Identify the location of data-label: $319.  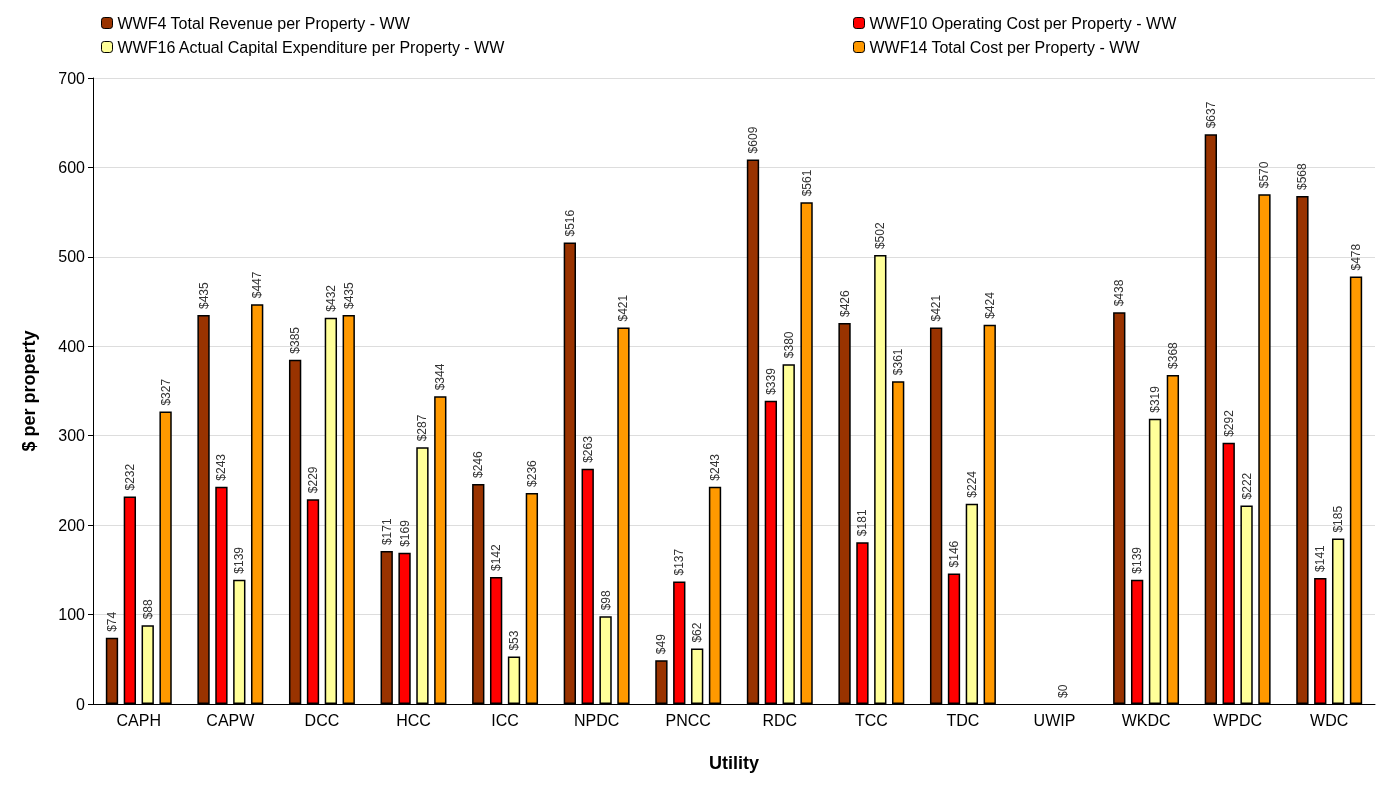
(1155, 399).